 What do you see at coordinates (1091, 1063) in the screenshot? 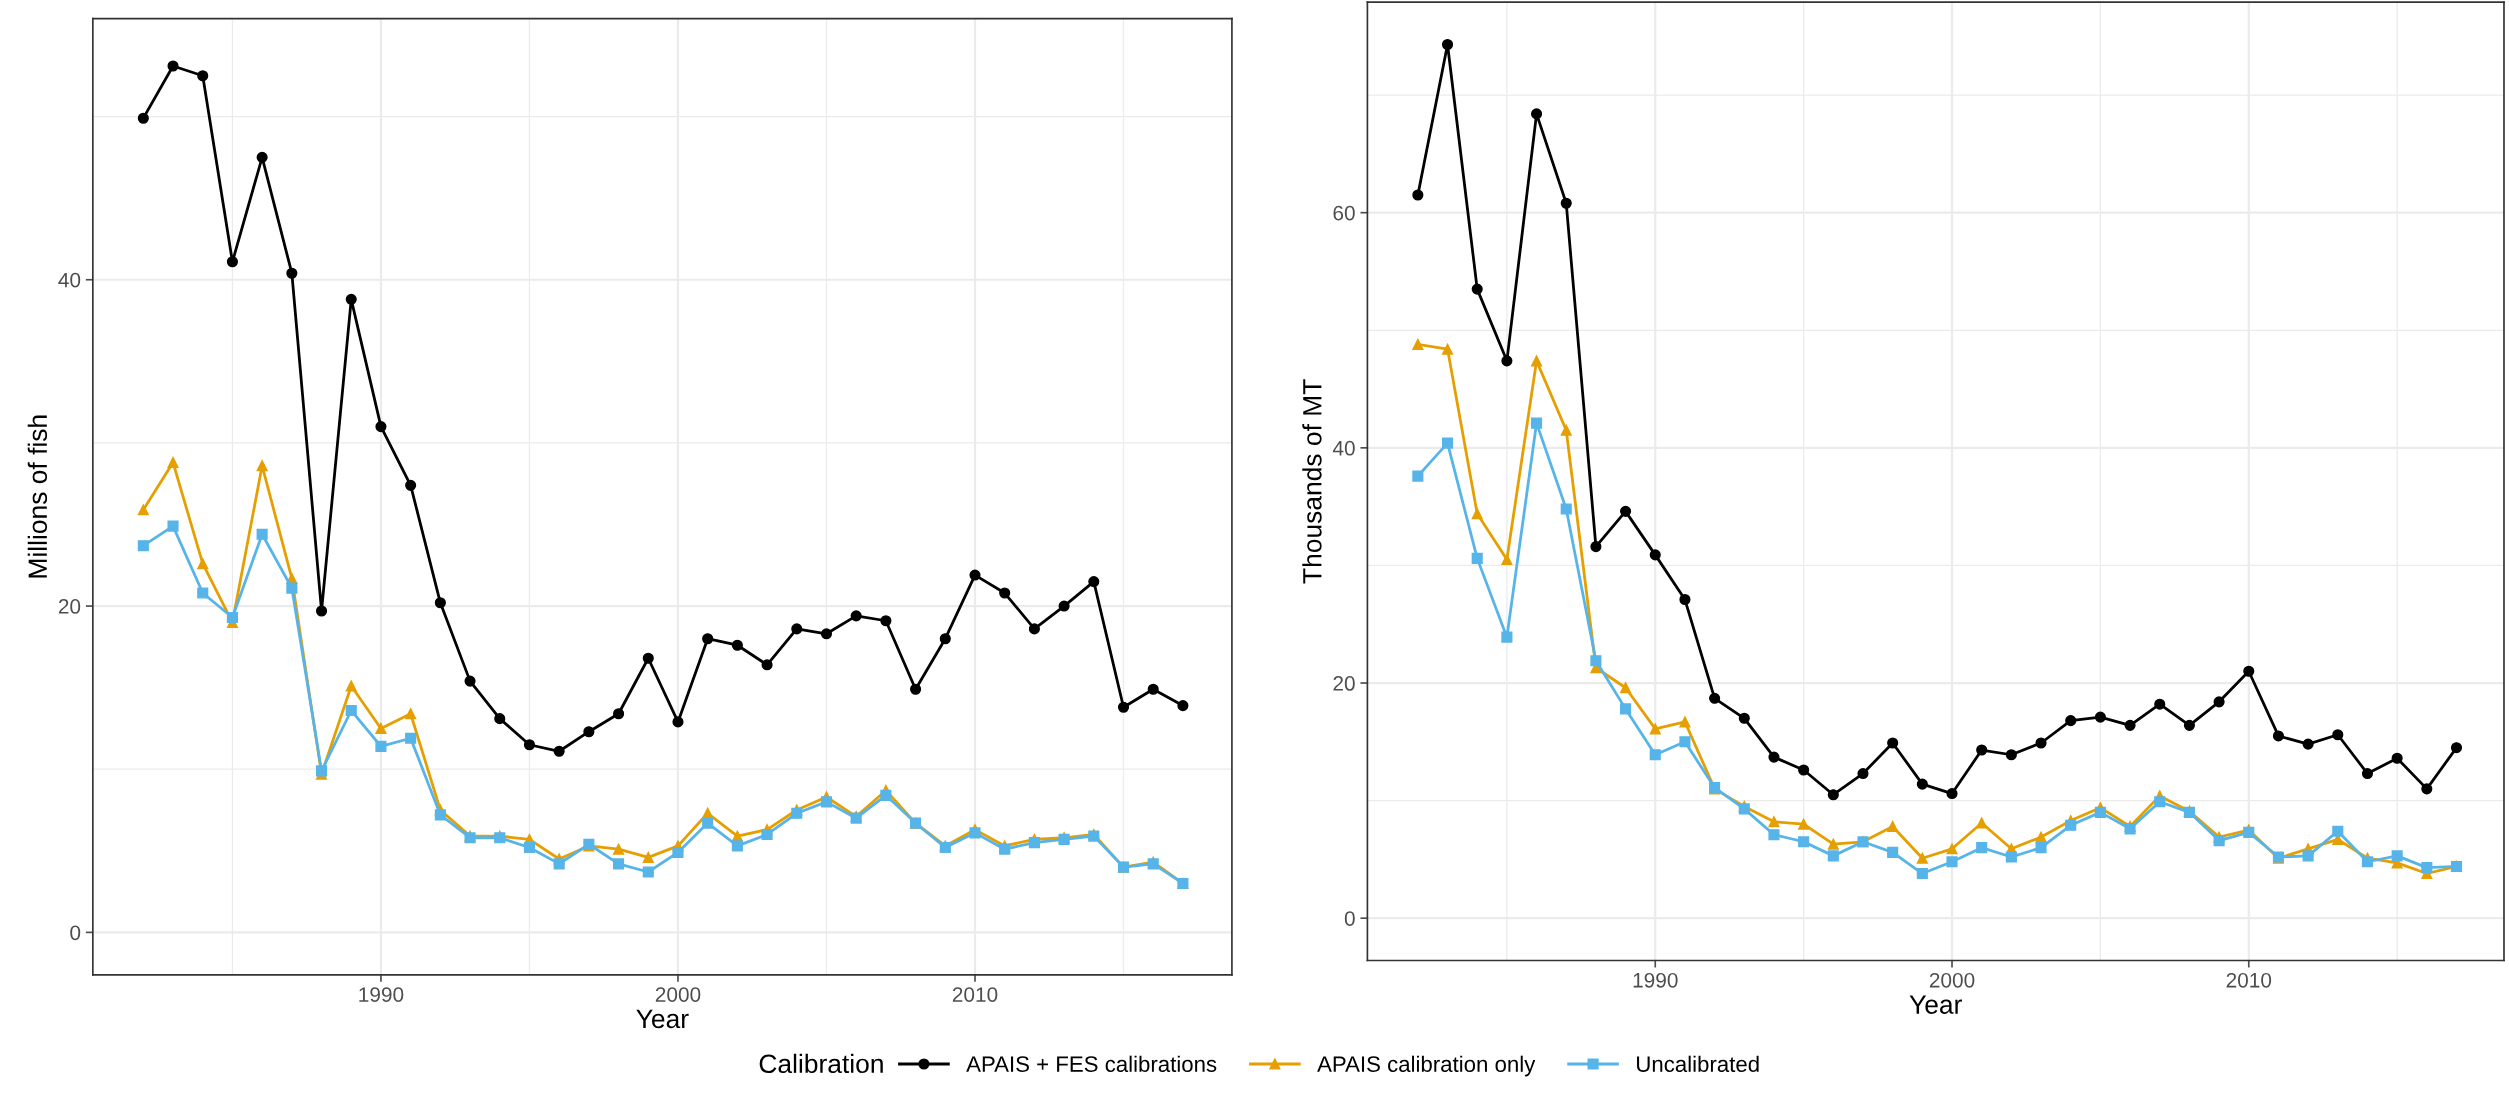
I see `legend-label: APAIS + FES calibrations` at bounding box center [1091, 1063].